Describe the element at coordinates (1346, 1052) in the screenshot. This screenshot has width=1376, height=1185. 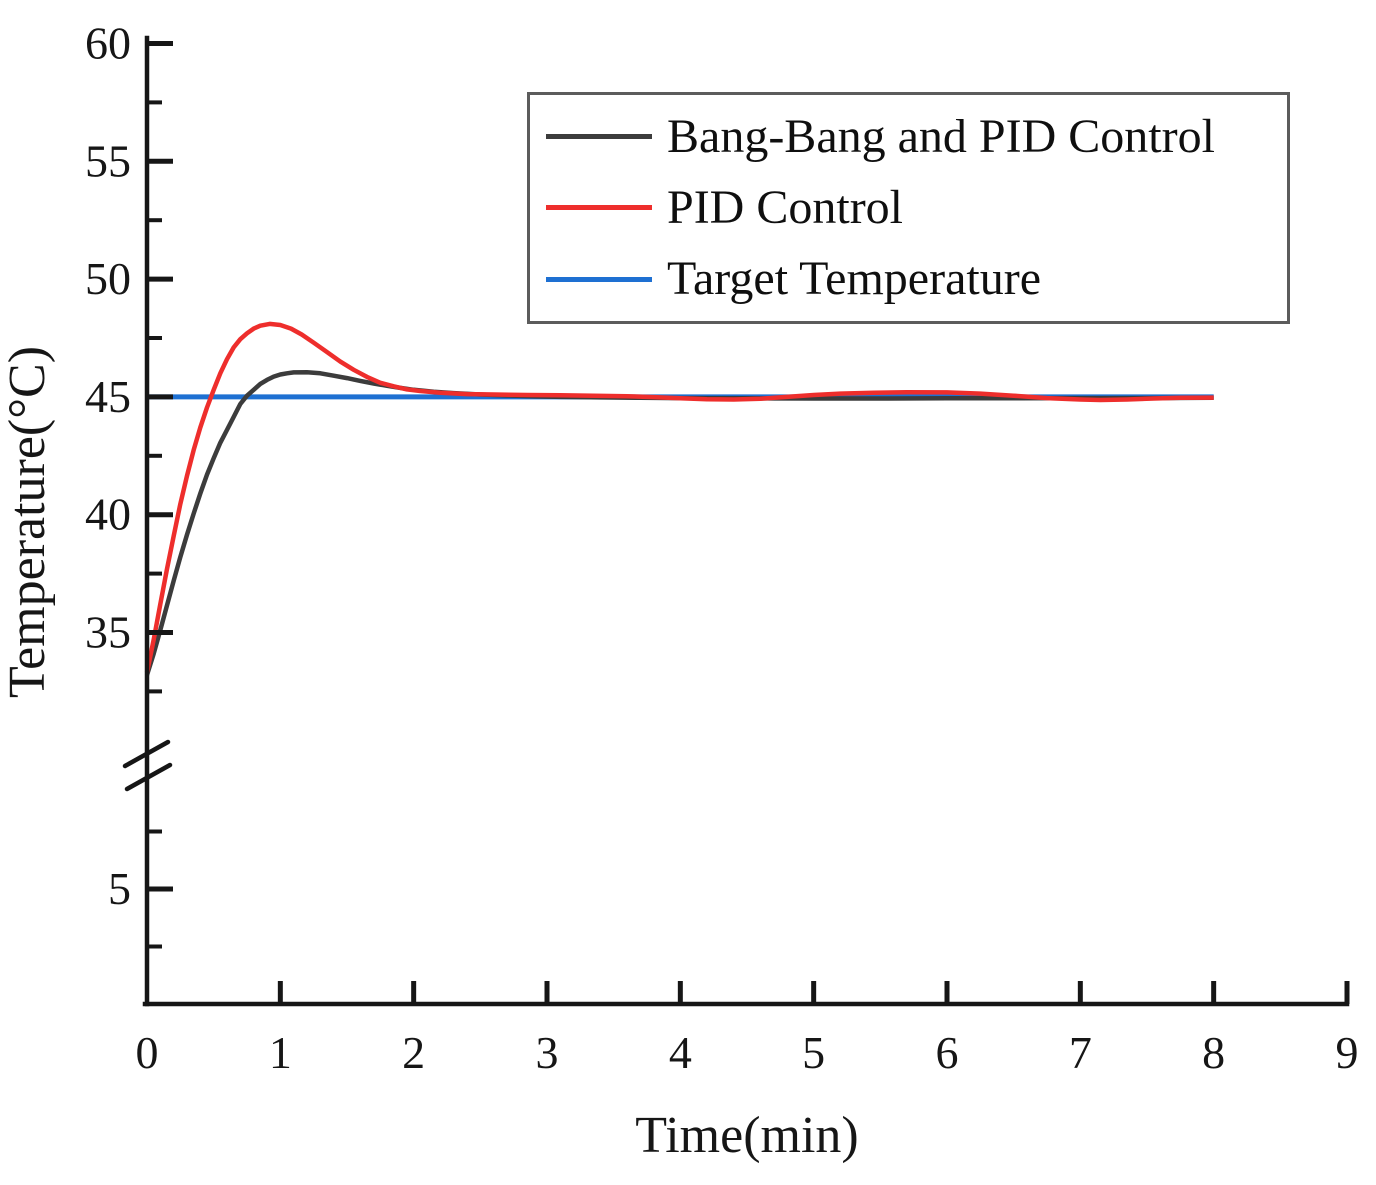
I see `x-tick-label: 9` at that location.